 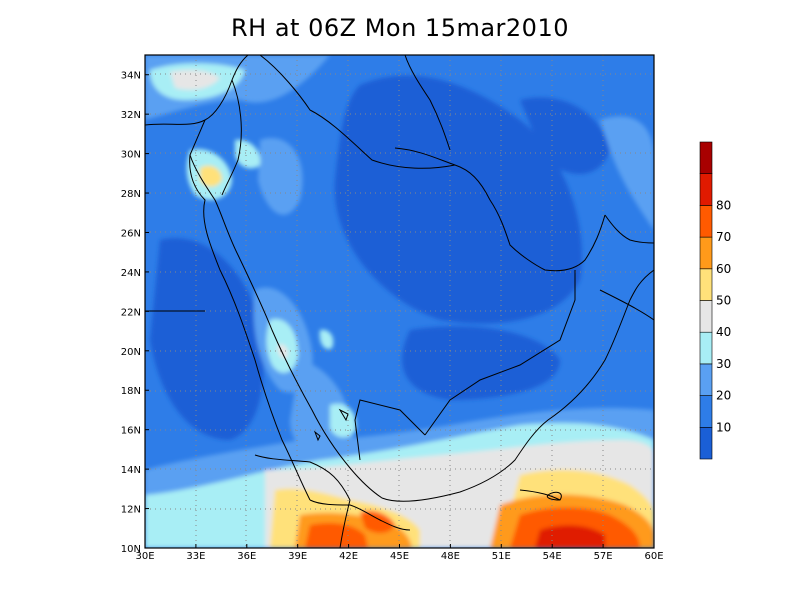 I want to click on x-tick-label: 30E, so click(x=144, y=556).